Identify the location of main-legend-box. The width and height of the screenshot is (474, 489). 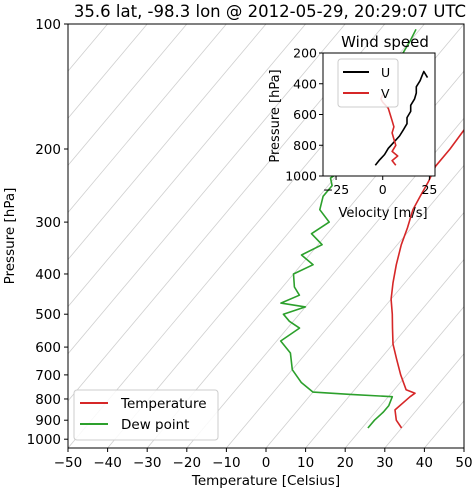
(146, 415).